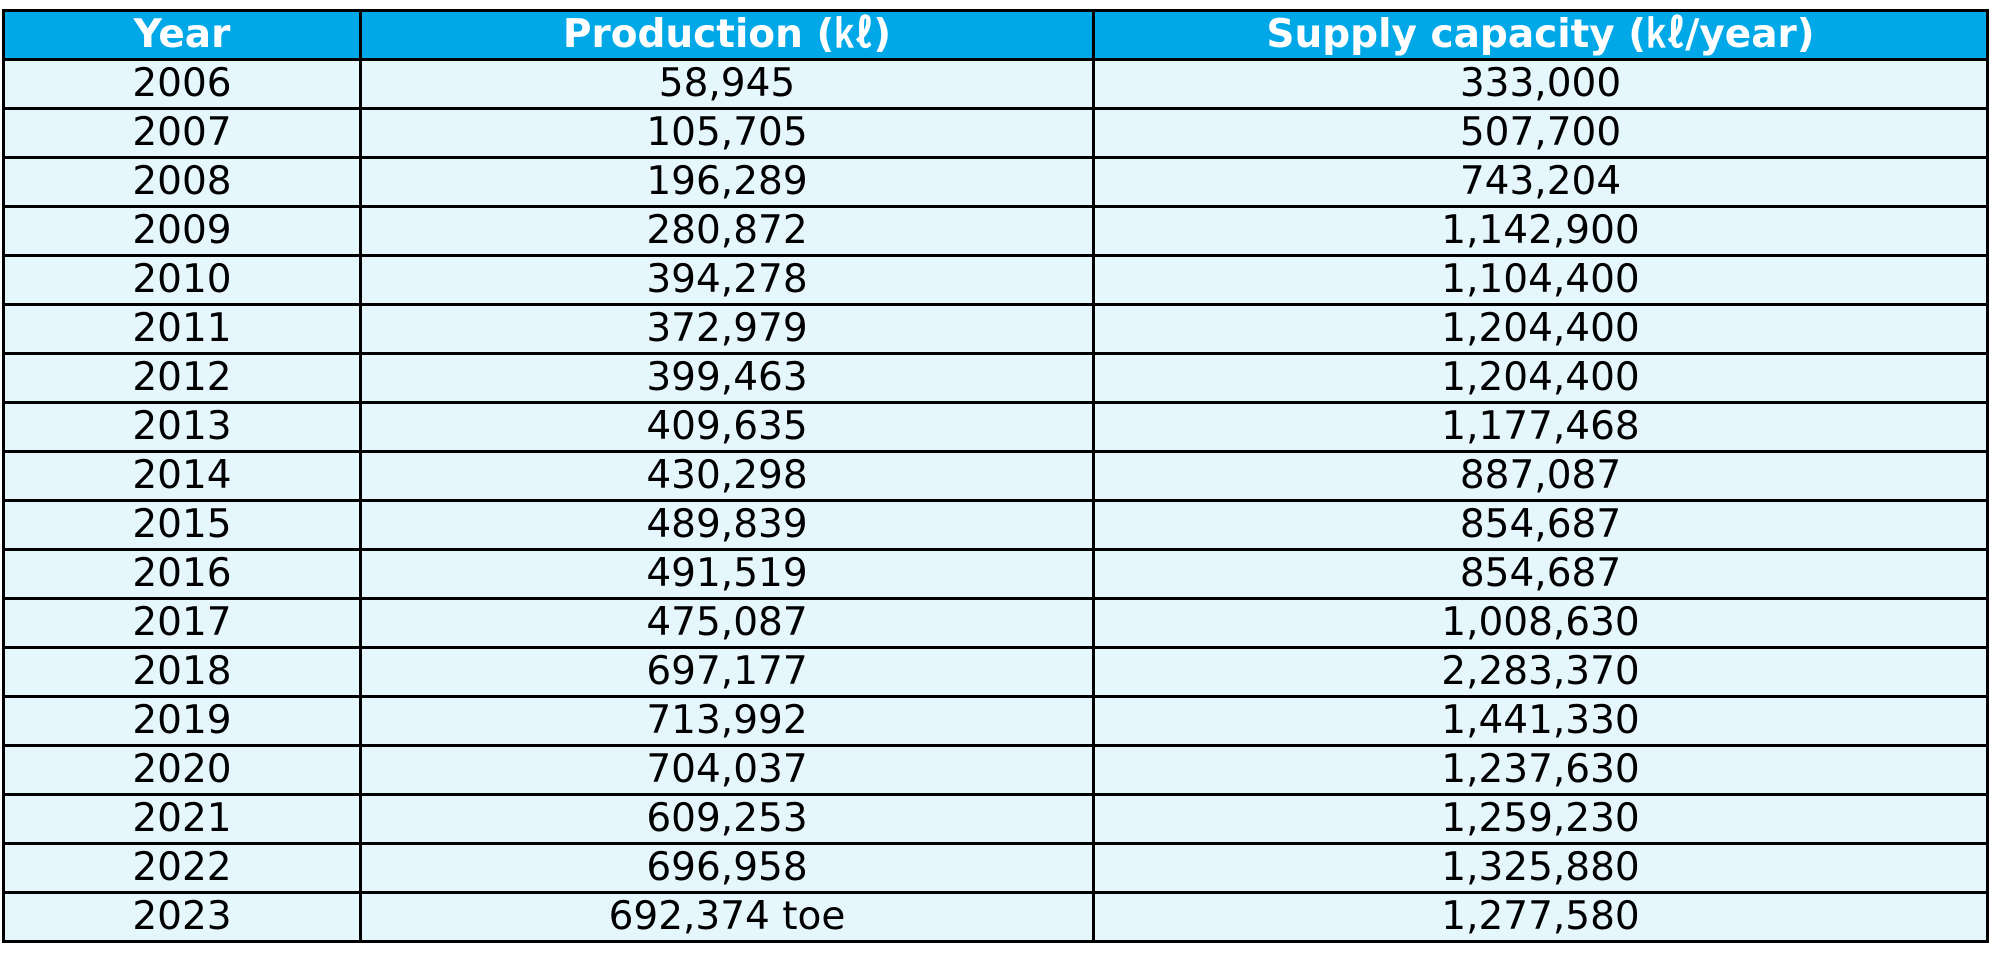 This screenshot has height=978, width=1991. I want to click on cell-production: 196,289, so click(727, 182).